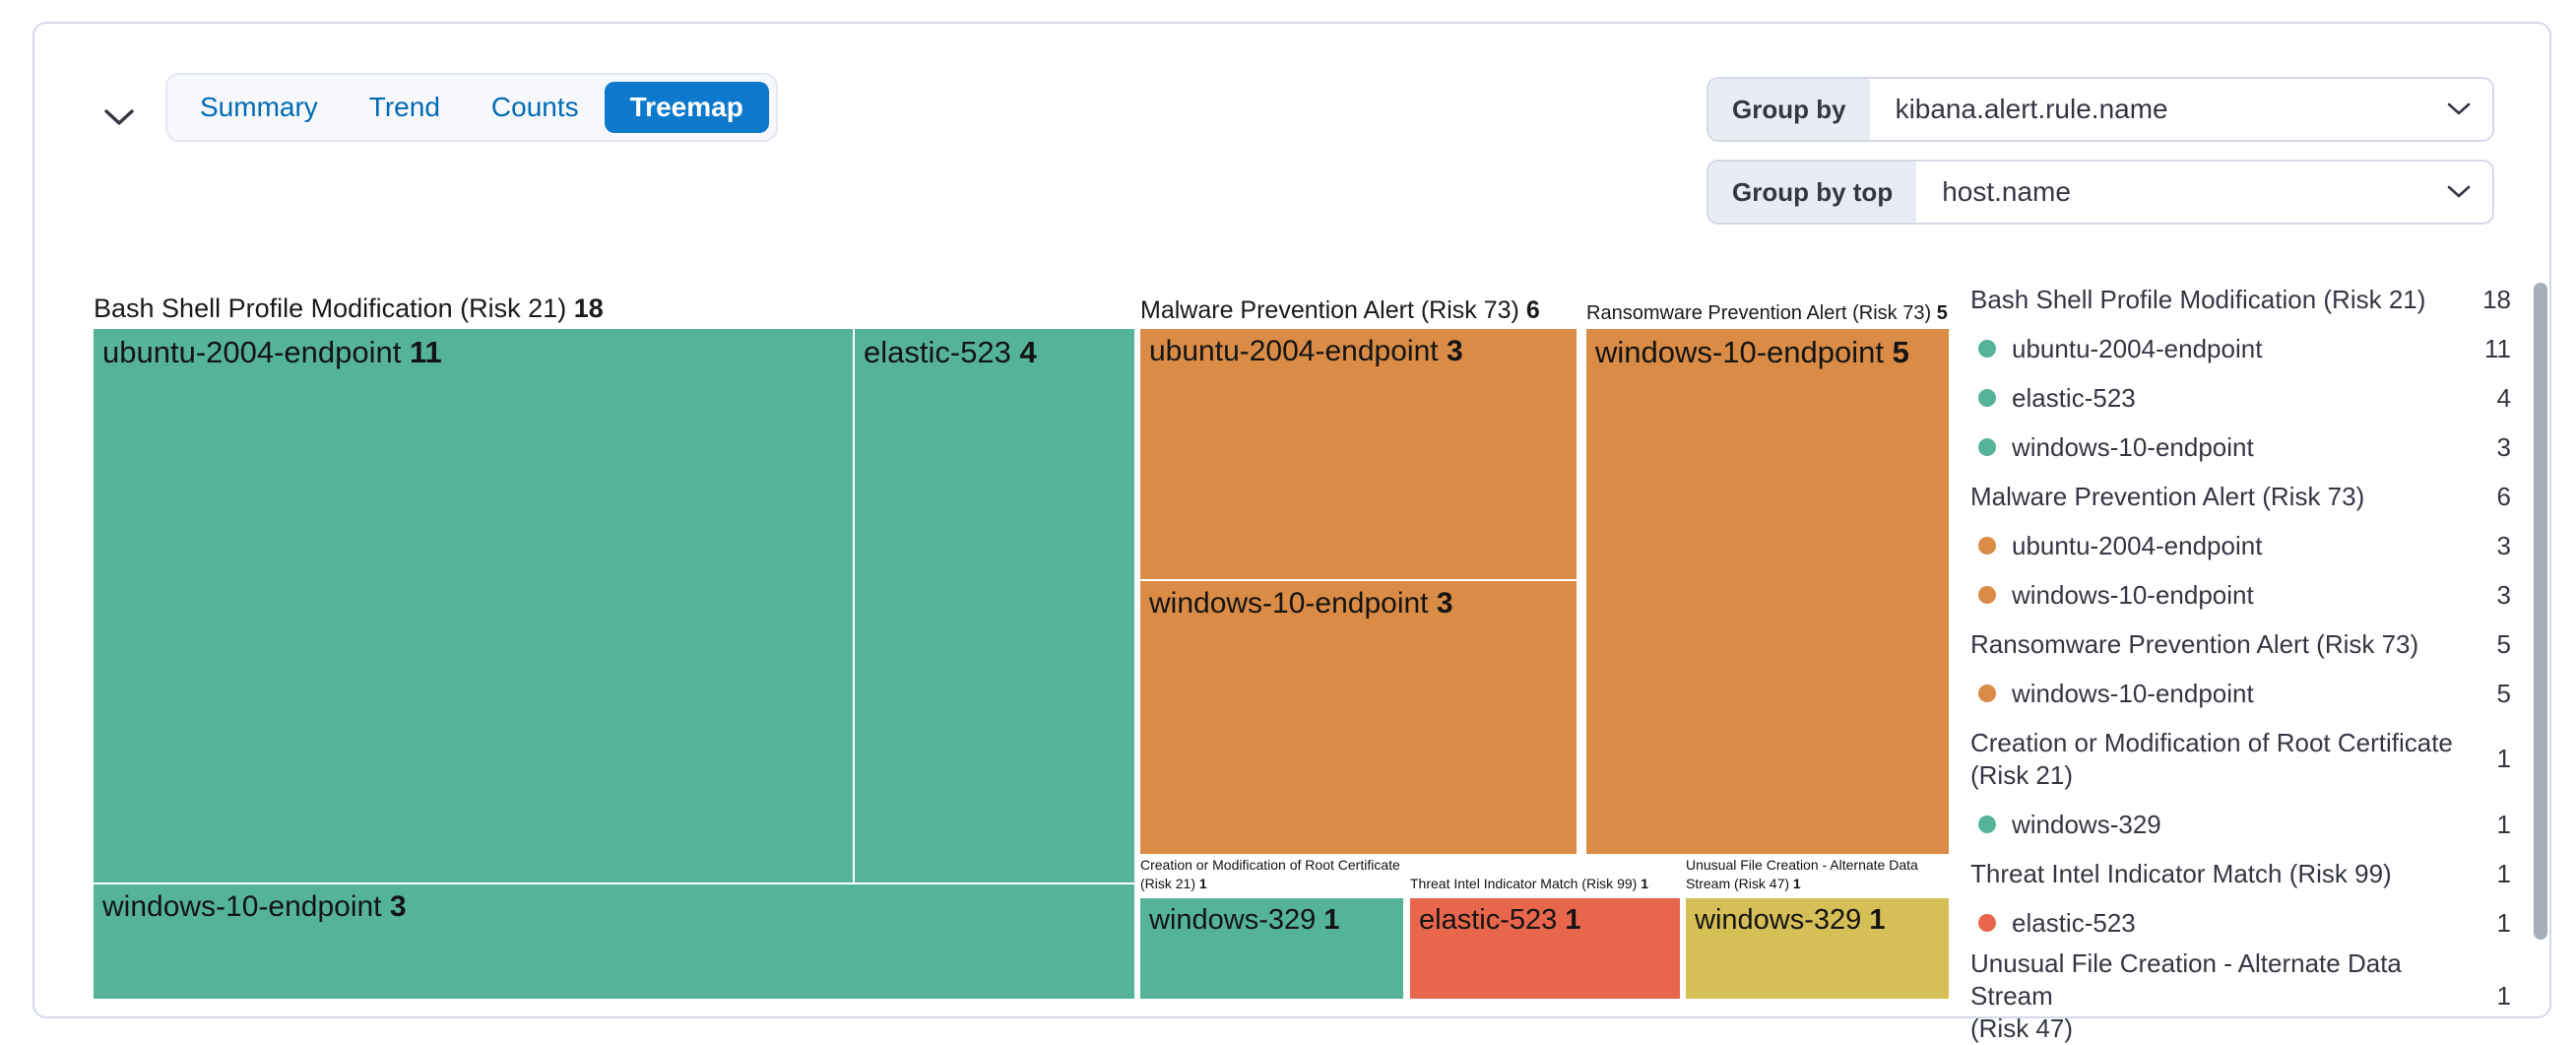 Image resolution: width=2576 pixels, height=1045 pixels. Describe the element at coordinates (1358, 454) in the screenshot. I see `treemap-cell-malware-ubuntu: ubuntu-2004-endpoint 3` at that location.